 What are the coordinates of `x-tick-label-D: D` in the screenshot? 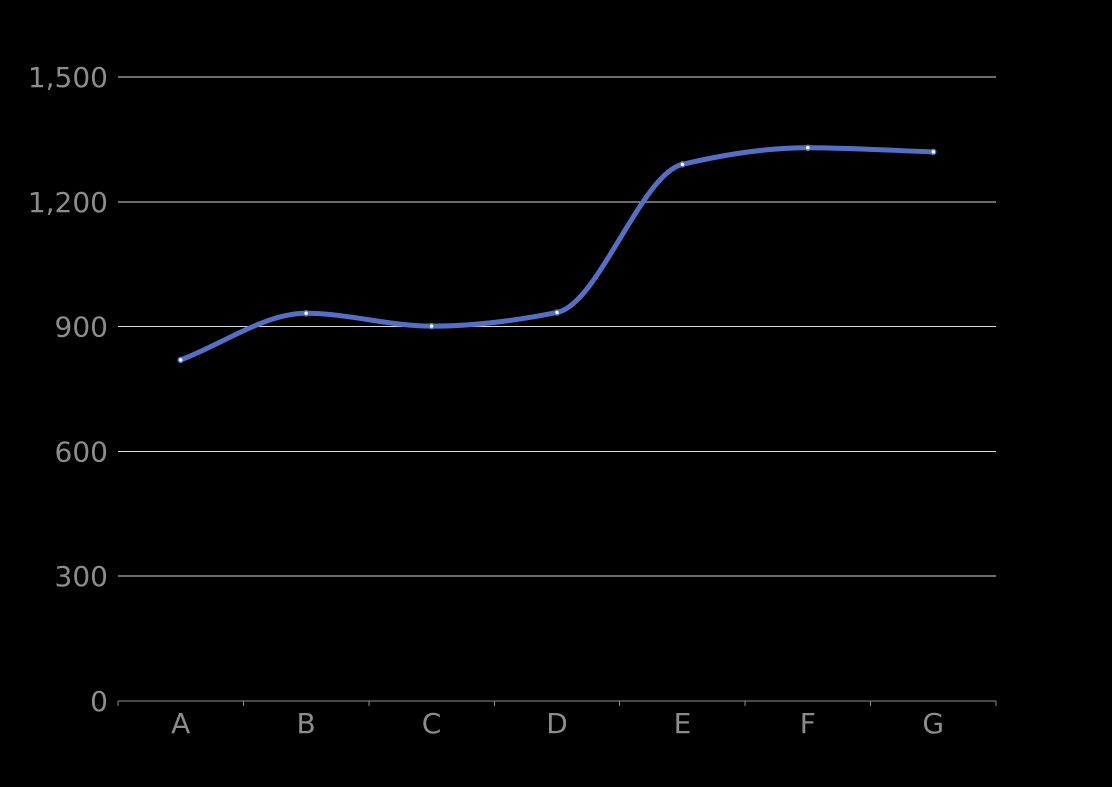 It's located at (557, 723).